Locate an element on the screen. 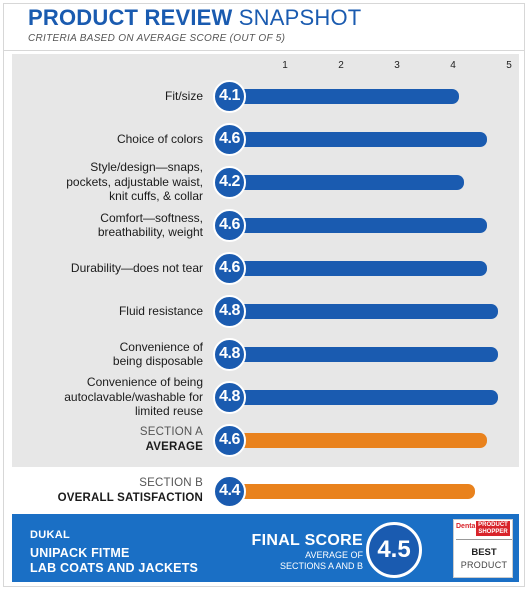 The height and width of the screenshot is (590, 528). criterion-label-line: pockets, adjustable waist, is located at coordinates (134, 181).